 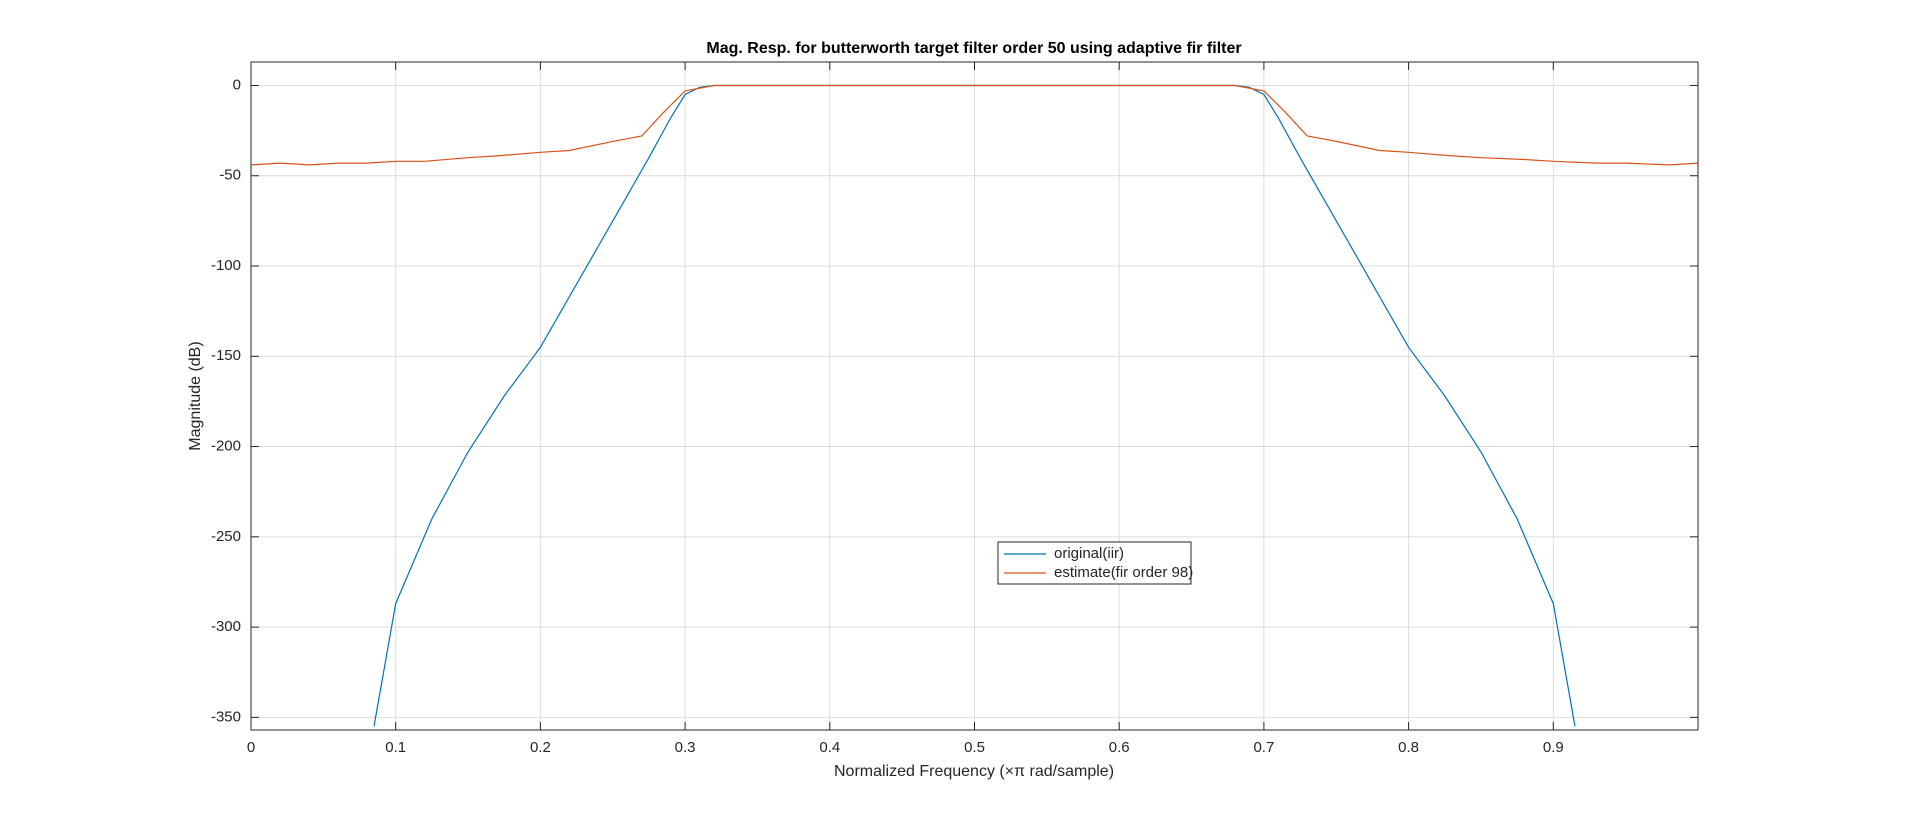 What do you see at coordinates (226, 626) in the screenshot?
I see `y-tick-label: -300` at bounding box center [226, 626].